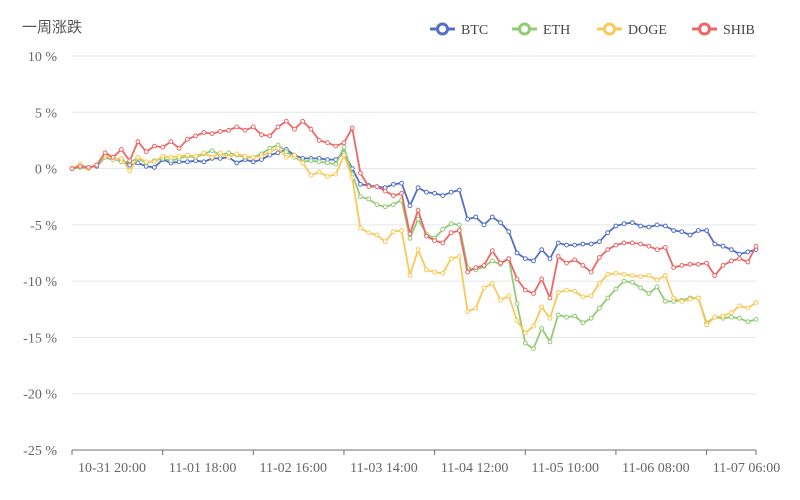 This screenshot has width=800, height=500. What do you see at coordinates (459, 30) in the screenshot?
I see `legend-item-btc: BTC` at bounding box center [459, 30].